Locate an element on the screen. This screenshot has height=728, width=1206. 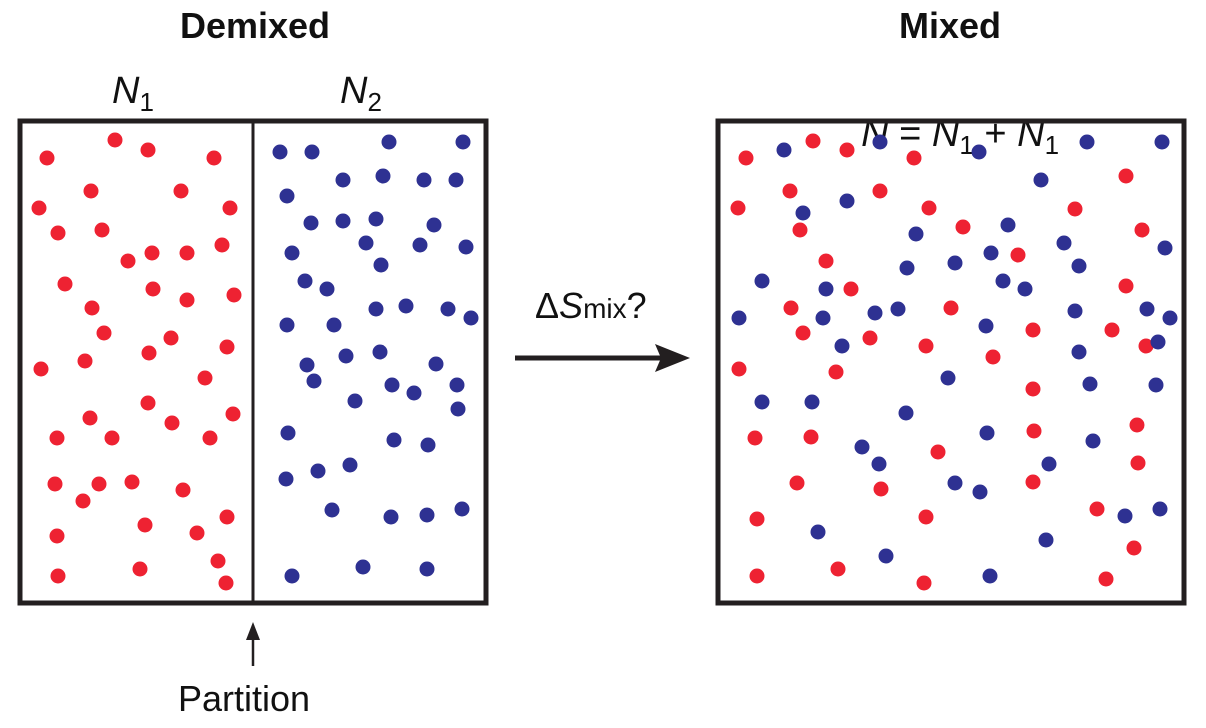
n1-label: N1 is located at coordinates (133, 93).